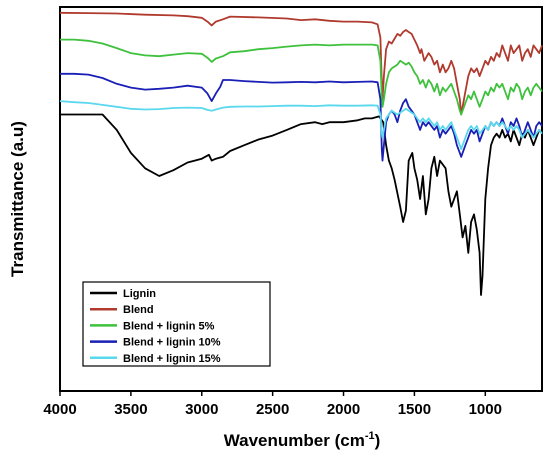 Image resolution: width=550 pixels, height=469 pixels. I want to click on legend-label-2: Blend + lignin 5%, so click(169, 326).